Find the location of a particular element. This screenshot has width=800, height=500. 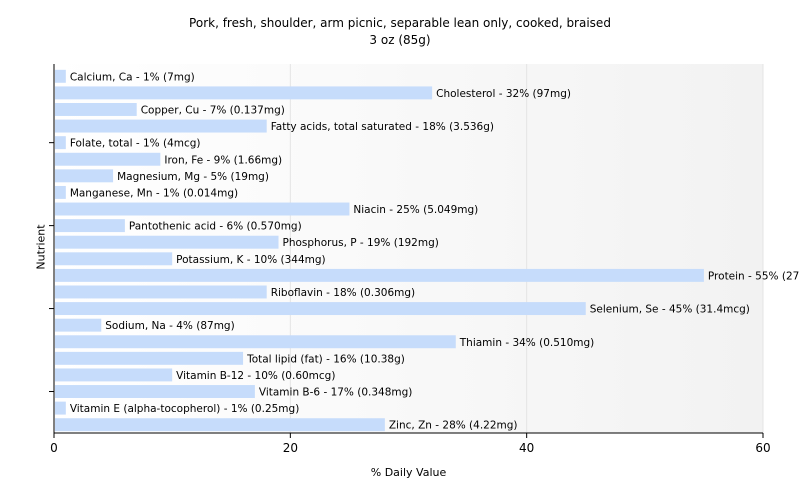

x-tick-label: 0 is located at coordinates (54, 448).